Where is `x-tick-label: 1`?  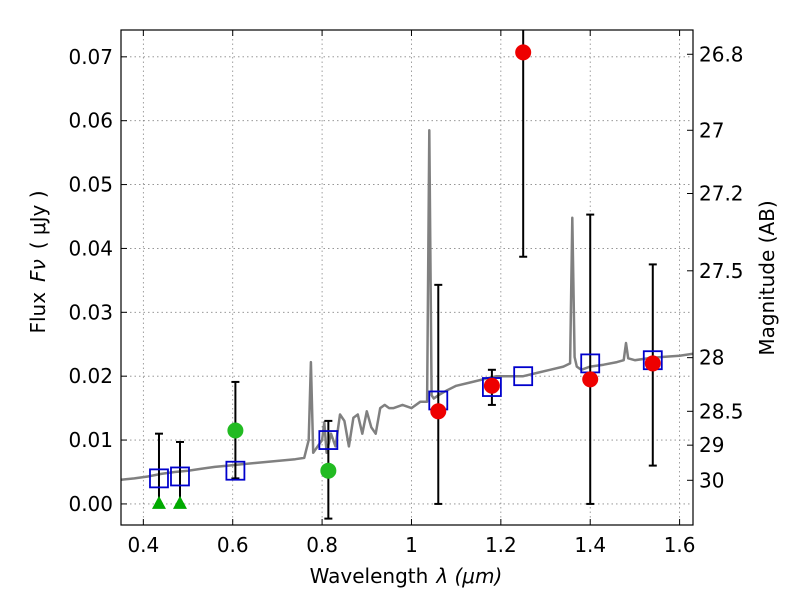 x-tick-label: 1 is located at coordinates (411, 545).